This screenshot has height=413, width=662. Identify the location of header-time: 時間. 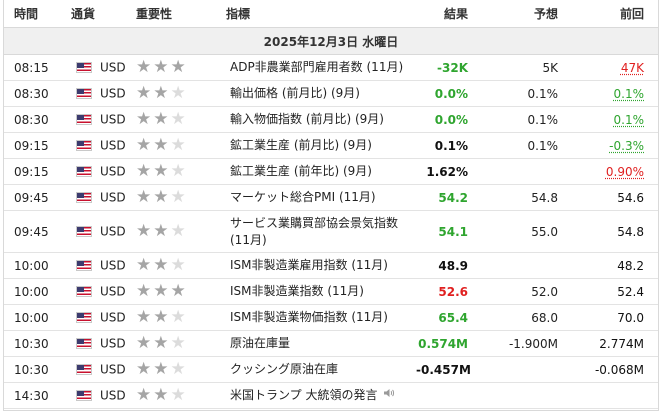
(37, 14).